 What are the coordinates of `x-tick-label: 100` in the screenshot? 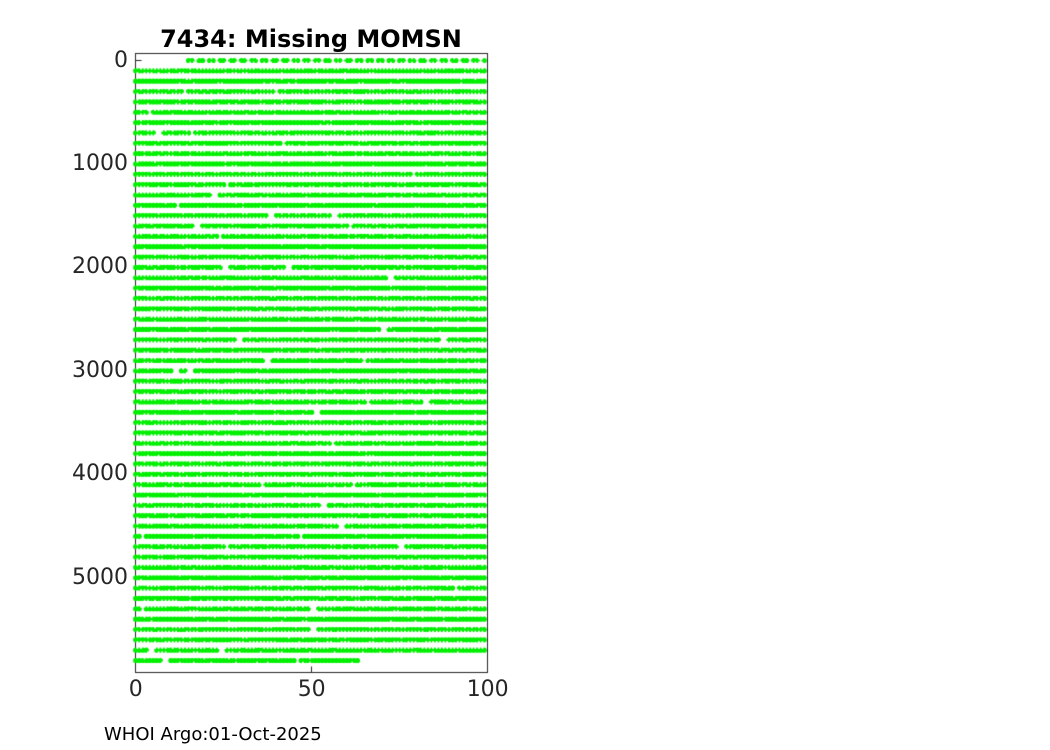 It's located at (487, 689).